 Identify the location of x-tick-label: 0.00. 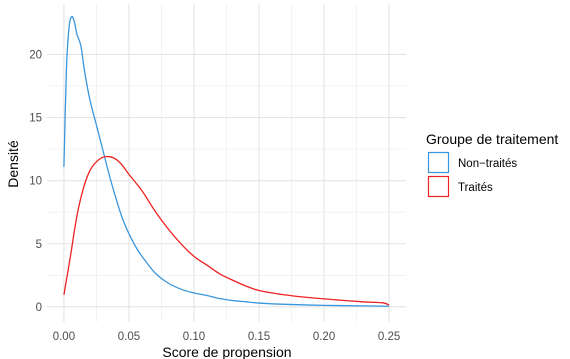
(64, 337).